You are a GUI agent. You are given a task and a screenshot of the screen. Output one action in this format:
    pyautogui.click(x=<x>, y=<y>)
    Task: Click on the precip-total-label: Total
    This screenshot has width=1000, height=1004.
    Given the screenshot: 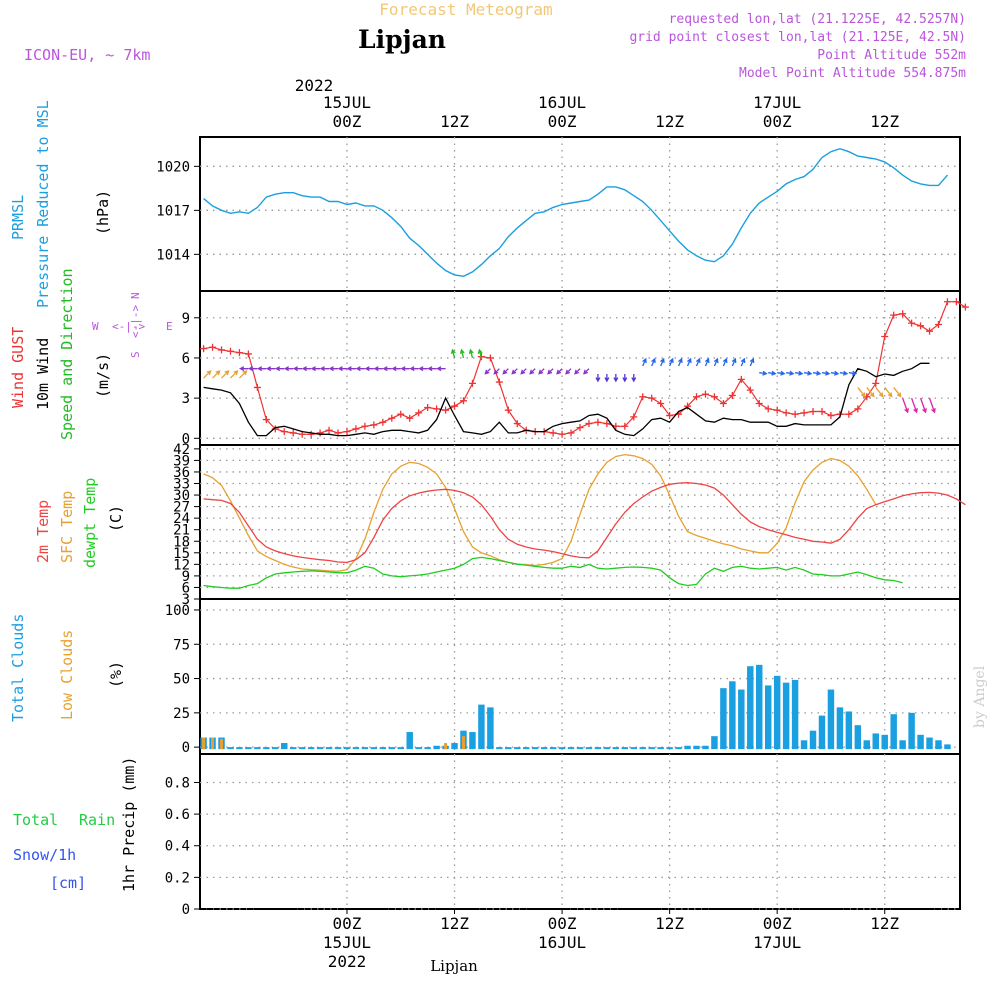 What is the action you would take?
    pyautogui.click(x=35, y=820)
    